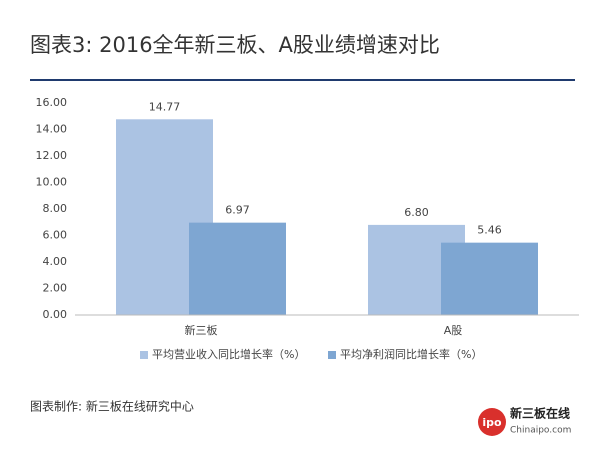  Describe the element at coordinates (201, 330) in the screenshot. I see `x-tick-label: 新三板` at that location.